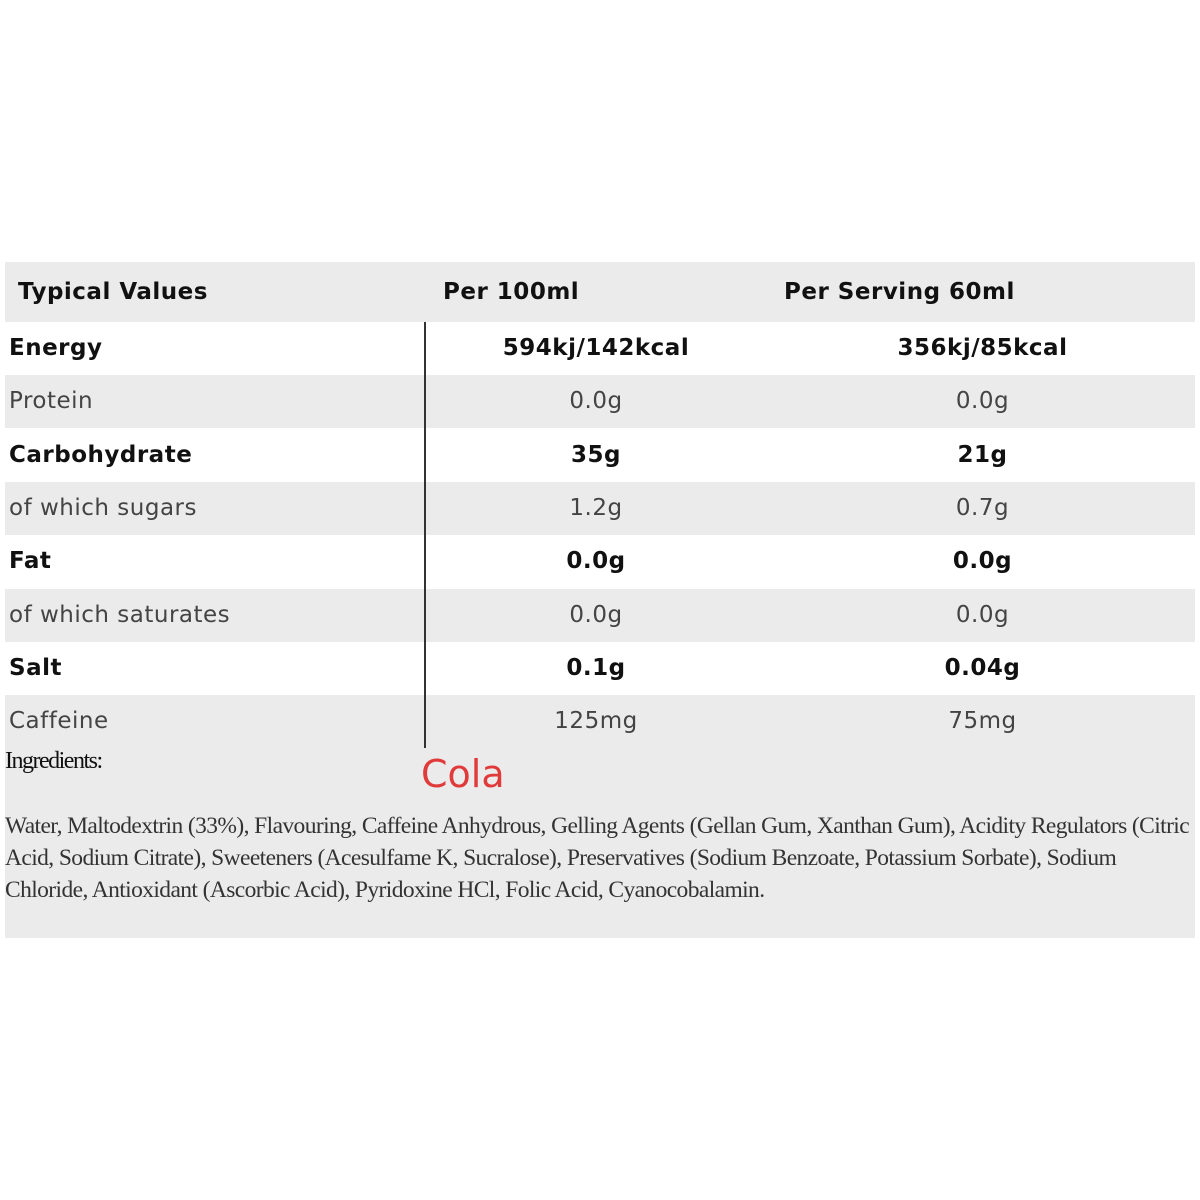 This screenshot has width=1200, height=1200. Describe the element at coordinates (982, 667) in the screenshot. I see `per-serving: 0.04g` at that location.